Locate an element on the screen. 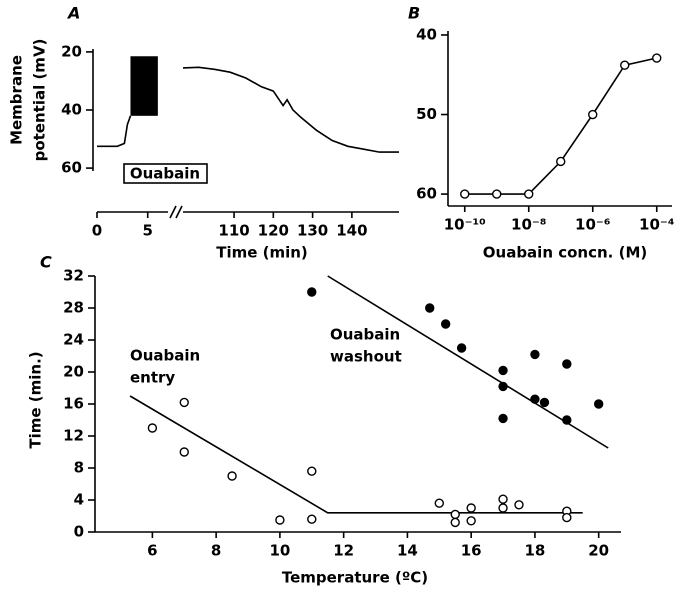 Image resolution: width=689 pixels, height=591 pixels. x-tick-label: 18 is located at coordinates (534, 551).